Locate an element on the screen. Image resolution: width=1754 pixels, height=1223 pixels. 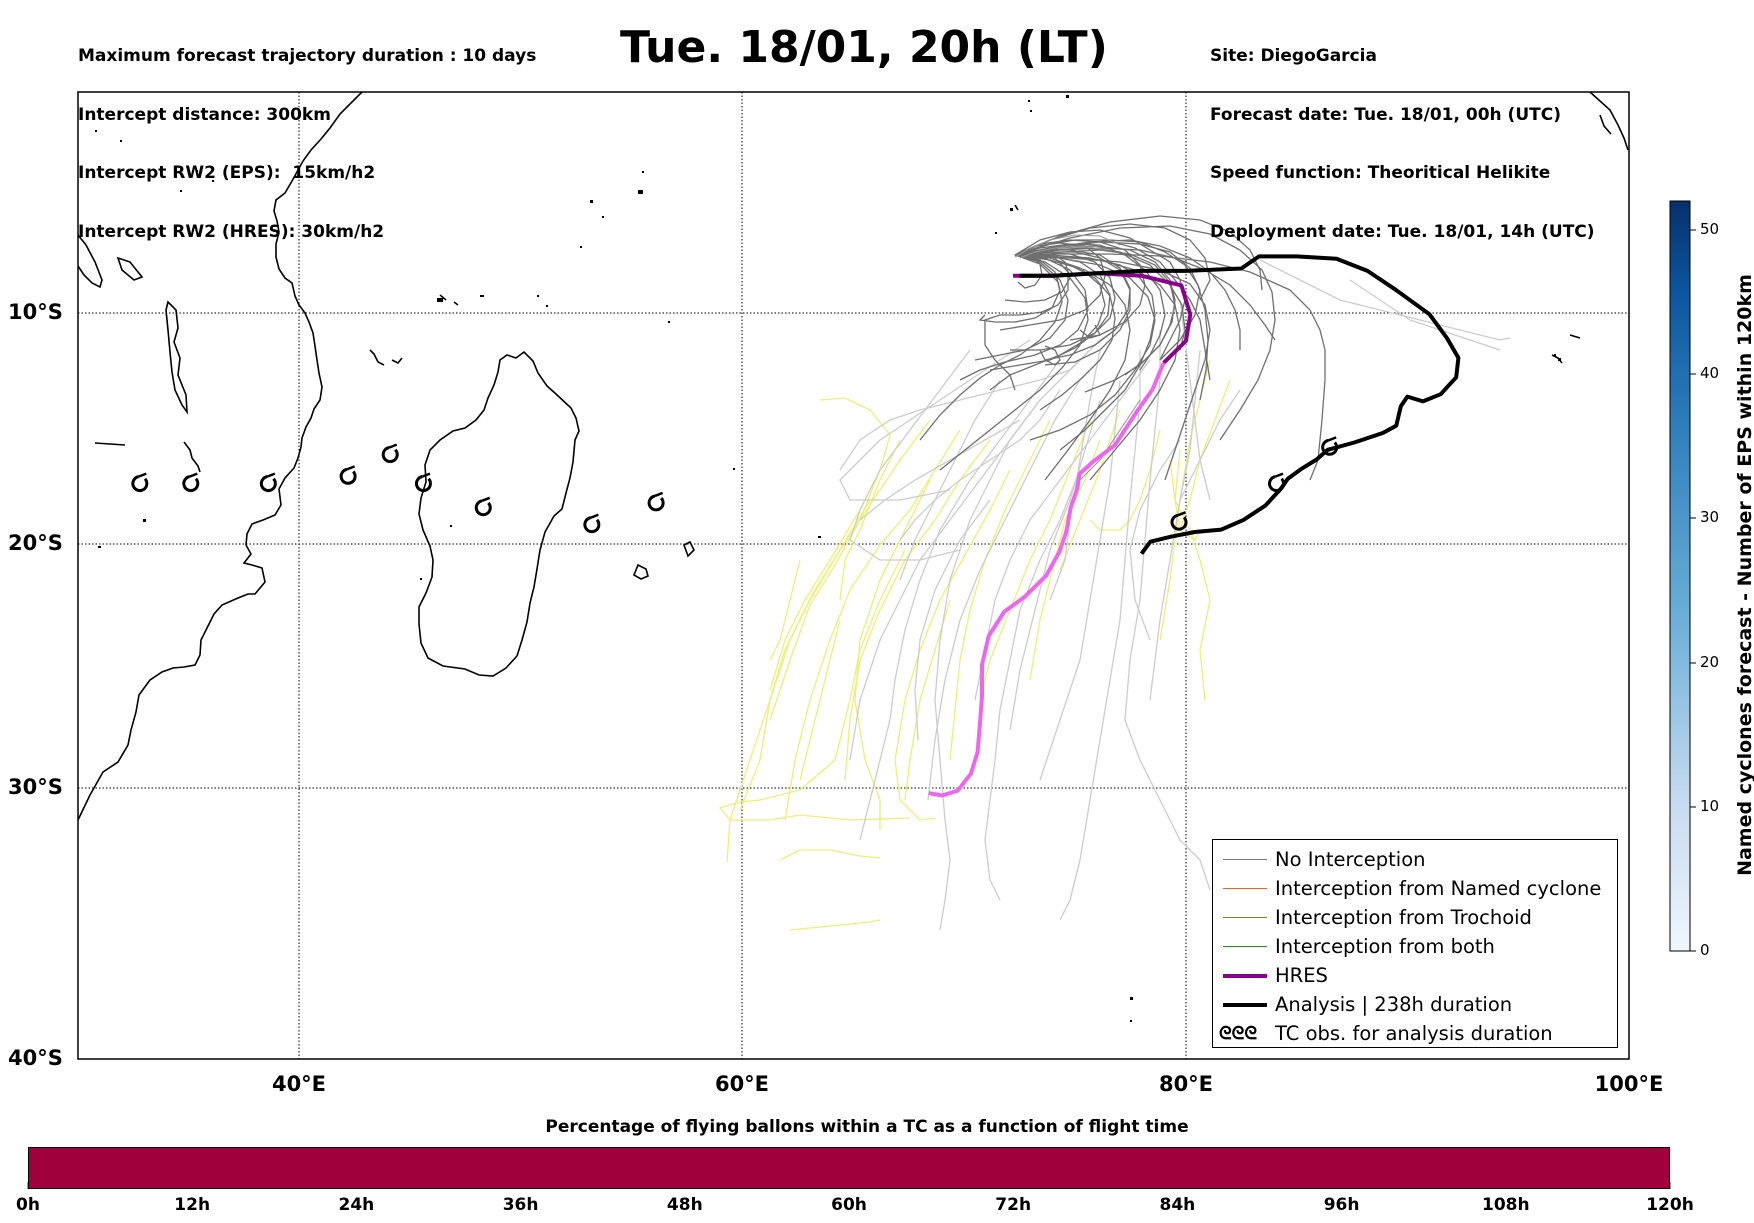
legend-item-named-cyclone: Interception from Named cyclone is located at coordinates (1415, 889).